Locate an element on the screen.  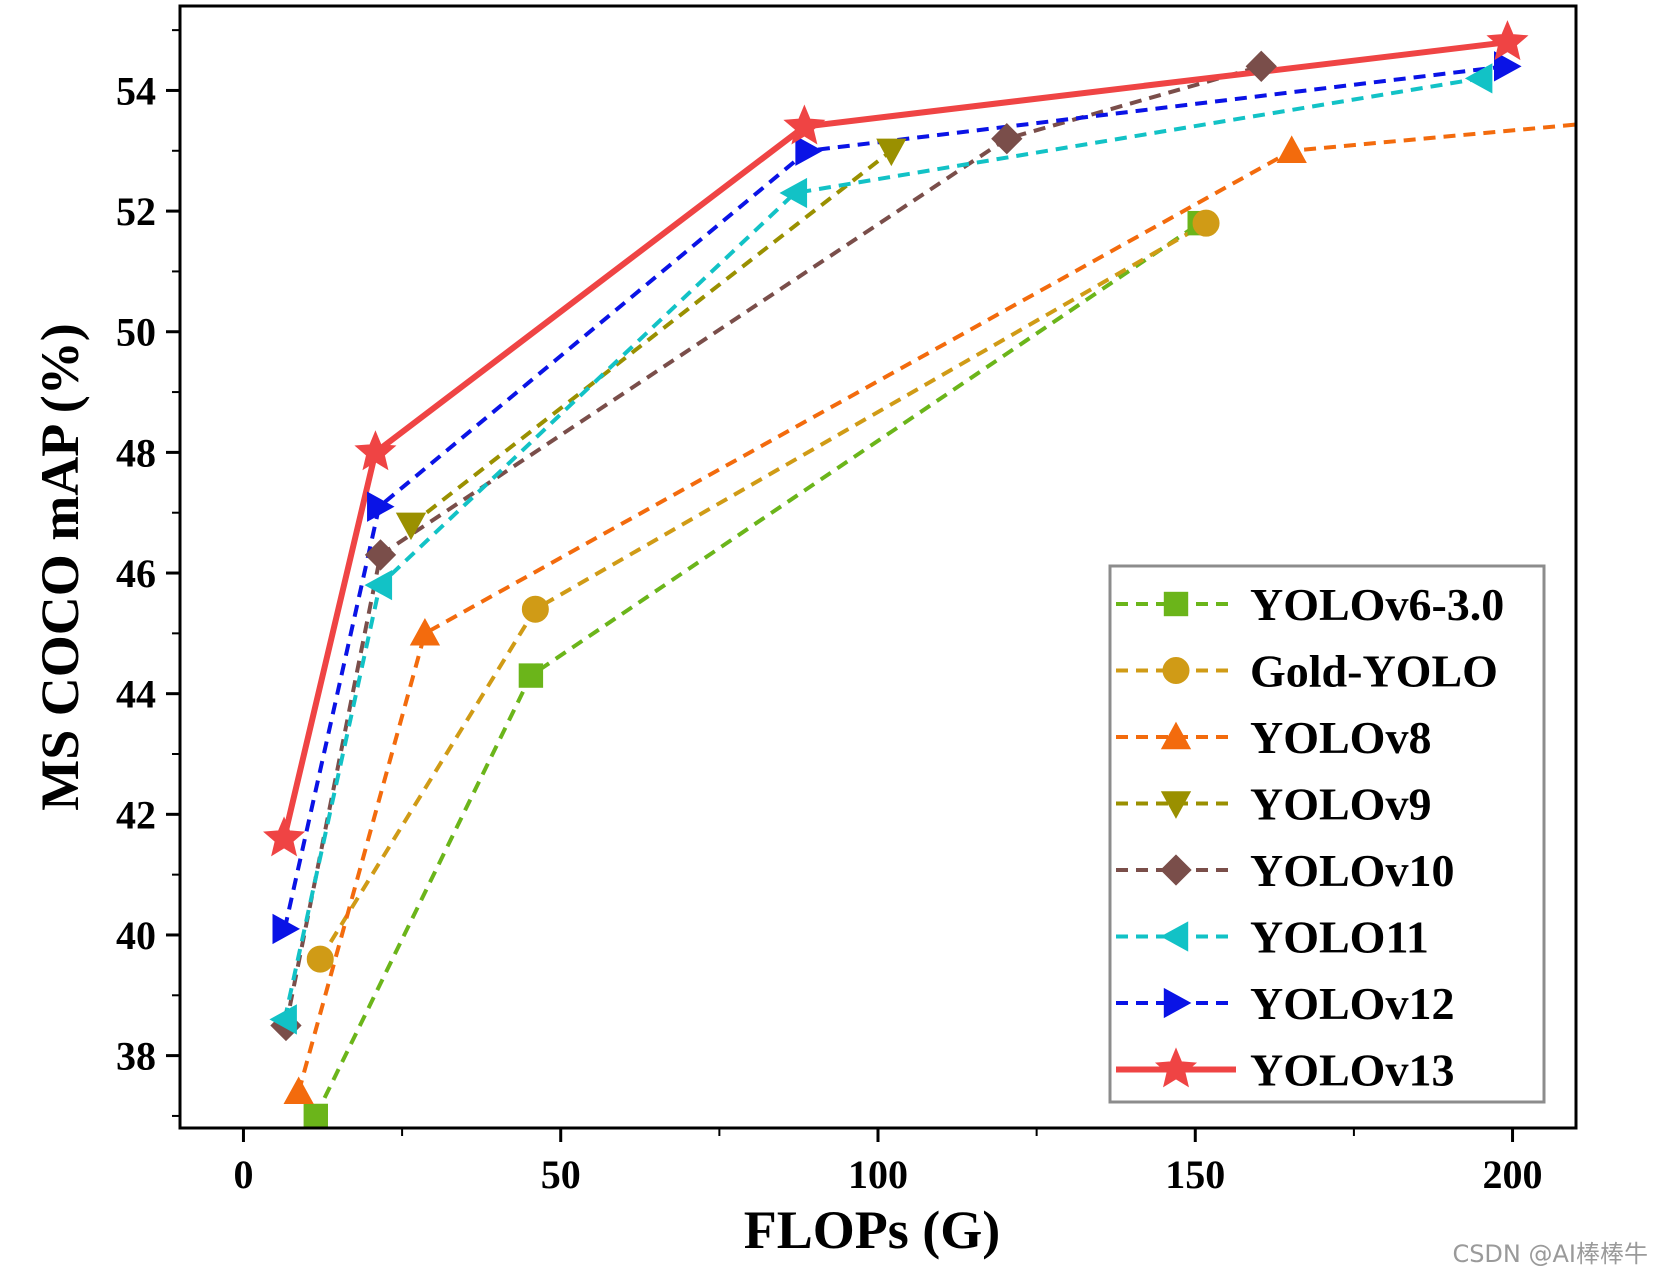
x-tick-label: 100 is located at coordinates (878, 1174).